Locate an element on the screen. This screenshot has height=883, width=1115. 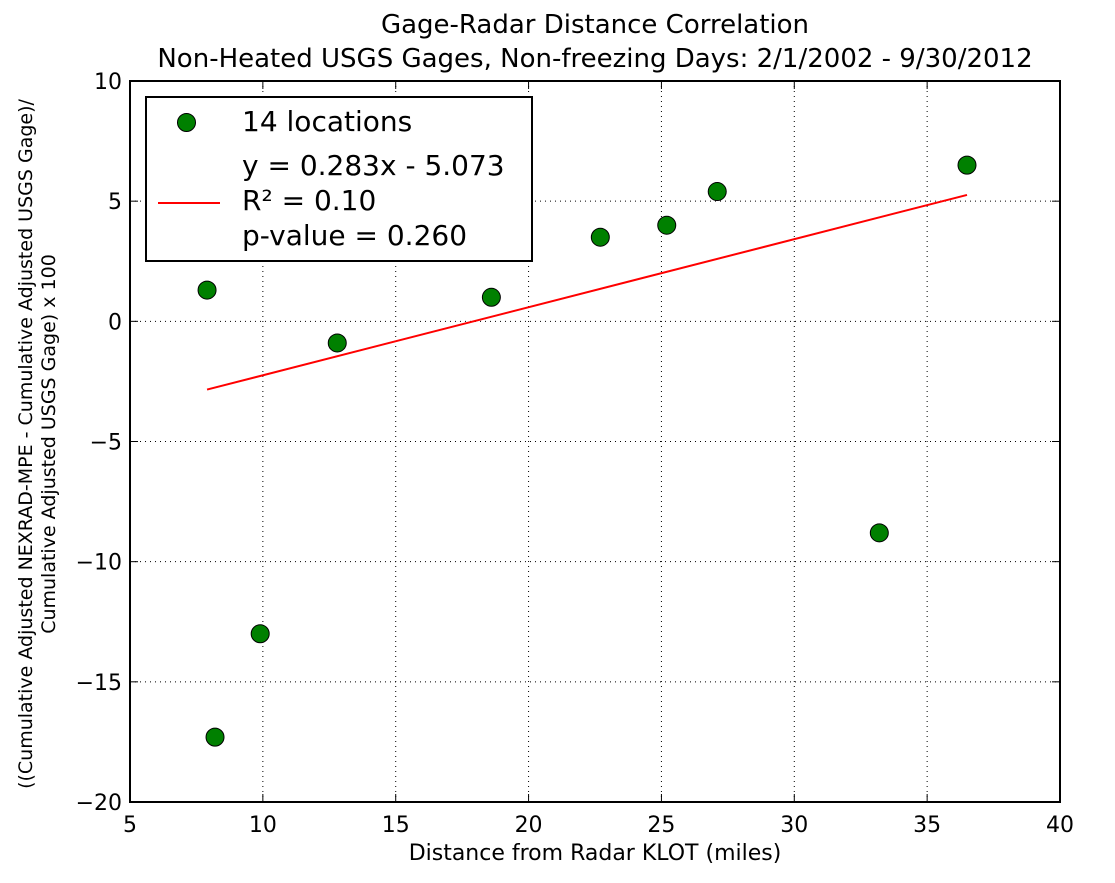
x-tick-label: 40 is located at coordinates (1060, 825).